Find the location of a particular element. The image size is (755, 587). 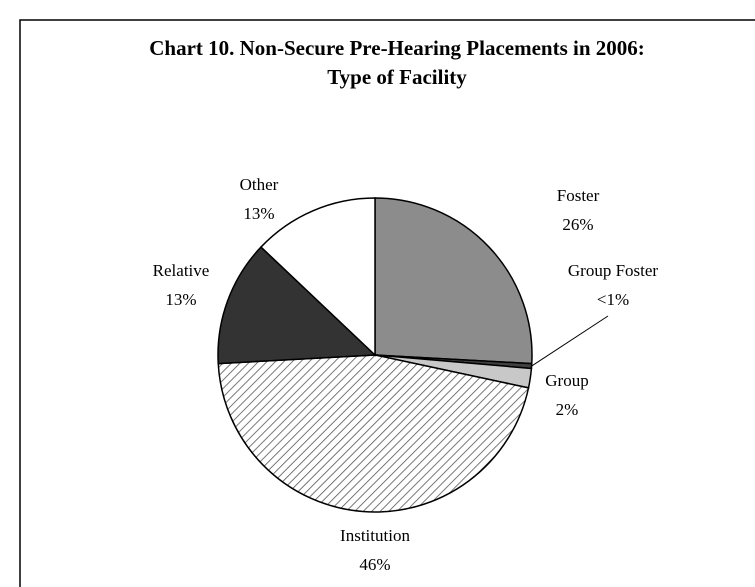

chart-title: Type of Facility is located at coordinates (397, 77).